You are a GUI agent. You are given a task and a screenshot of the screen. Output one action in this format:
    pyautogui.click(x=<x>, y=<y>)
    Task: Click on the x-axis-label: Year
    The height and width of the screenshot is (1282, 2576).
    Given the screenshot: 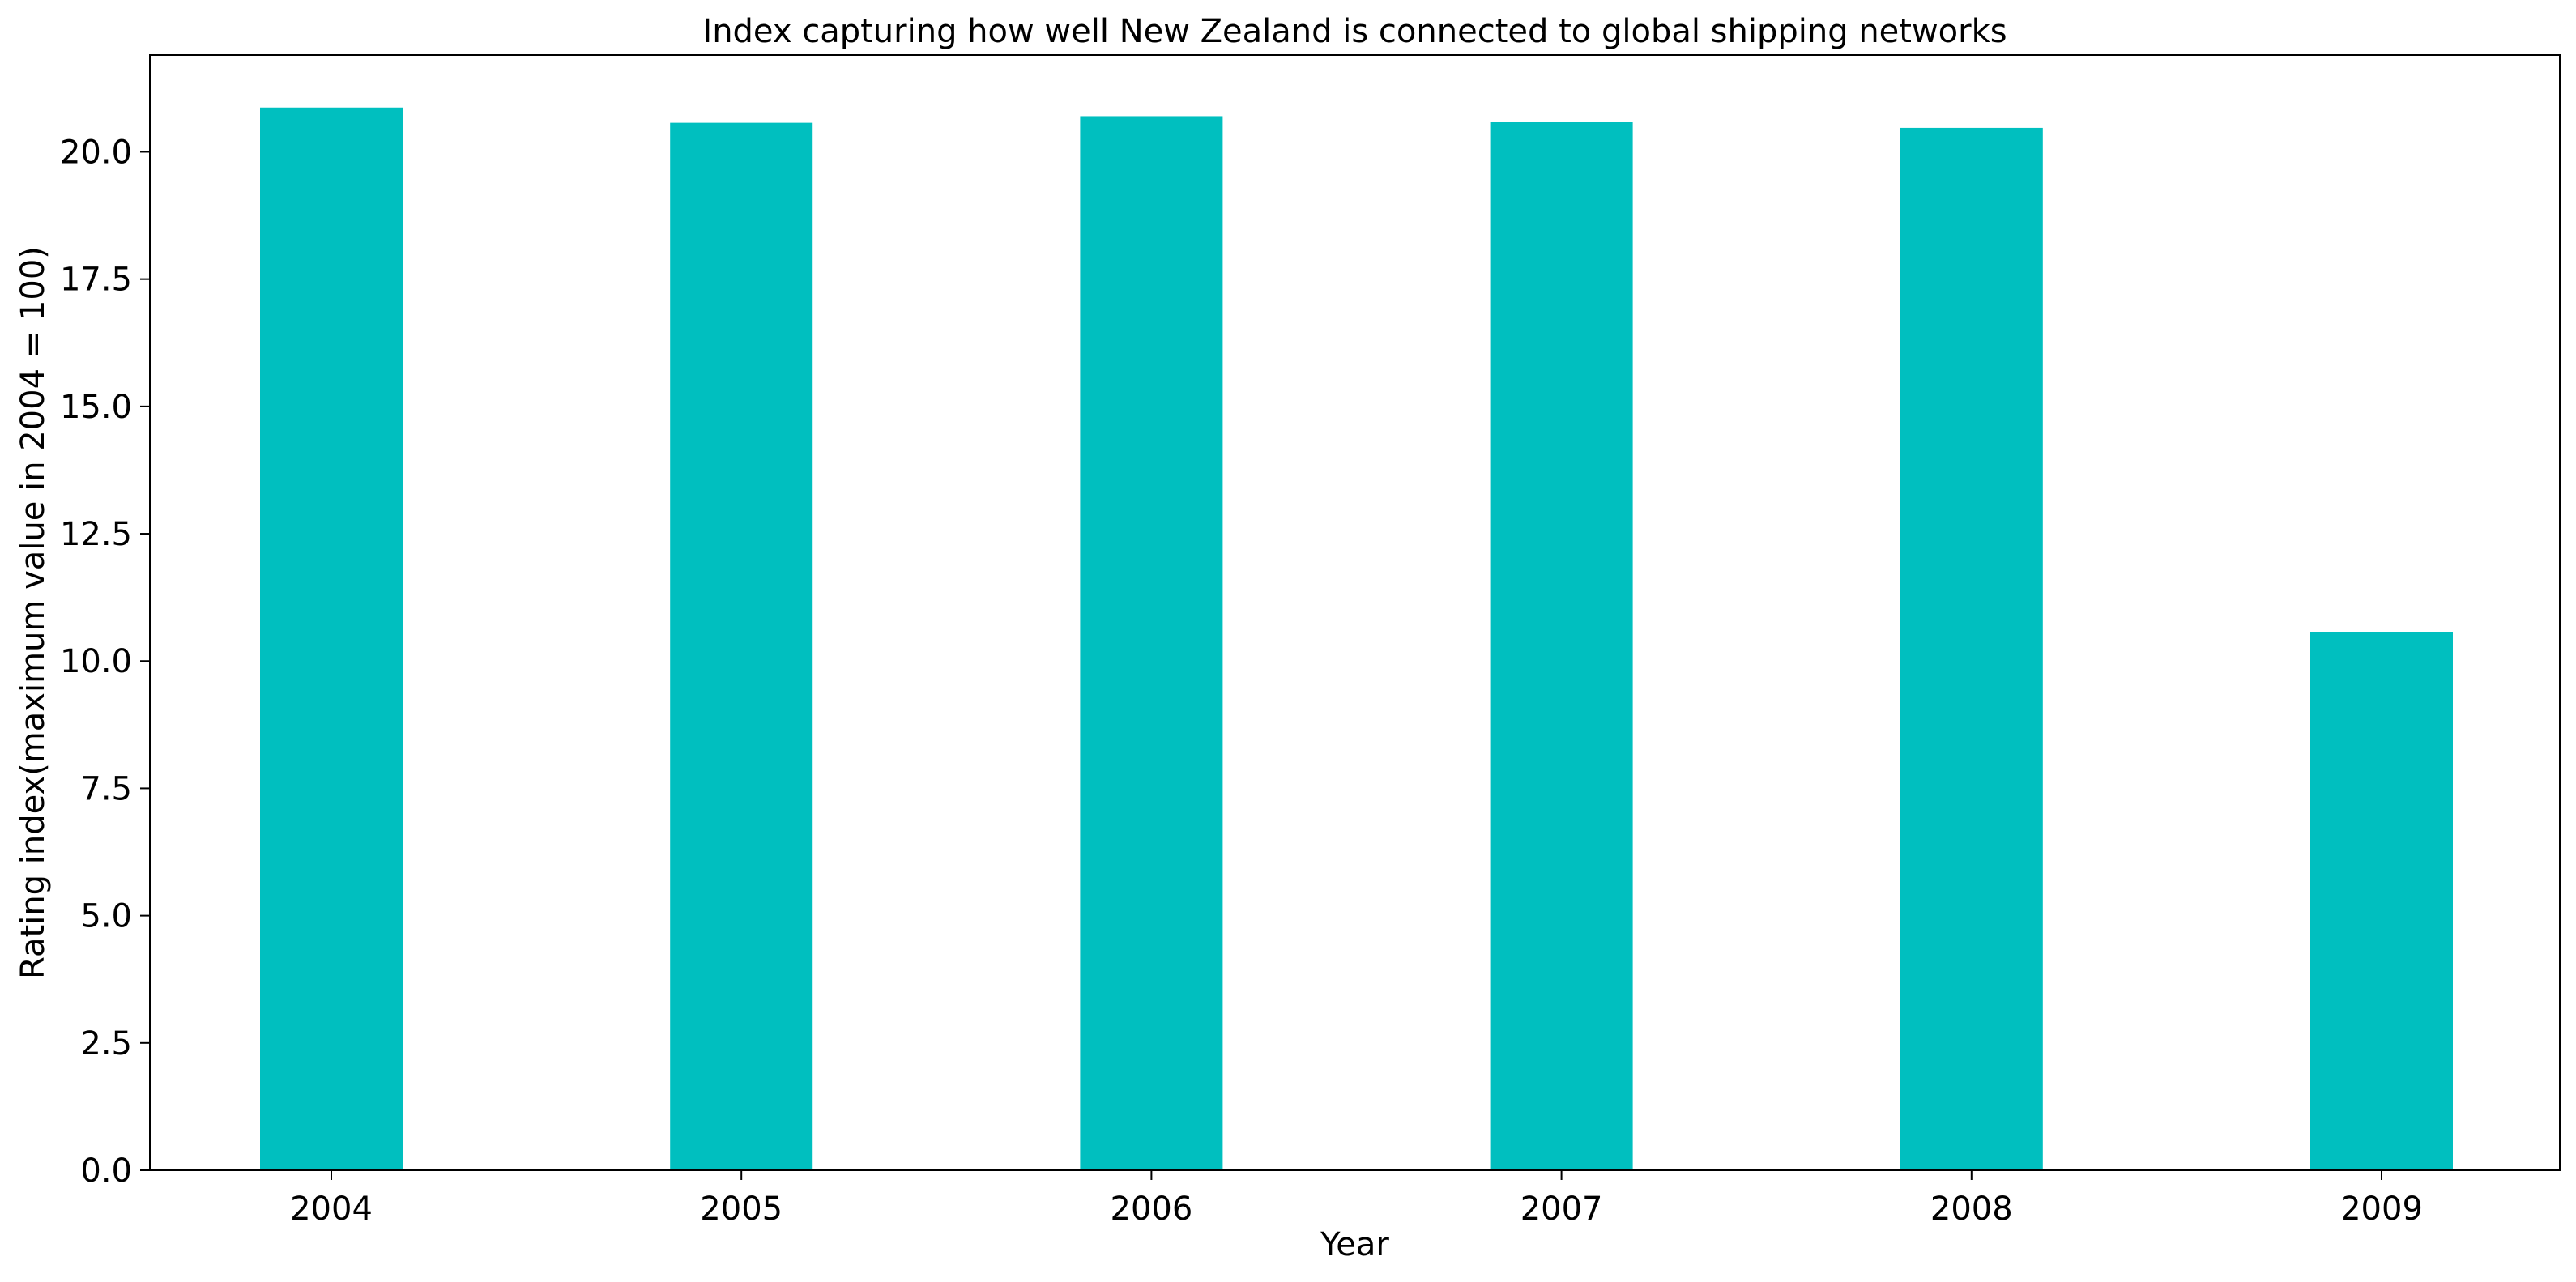 What is the action you would take?
    pyautogui.click(x=1354, y=1244)
    